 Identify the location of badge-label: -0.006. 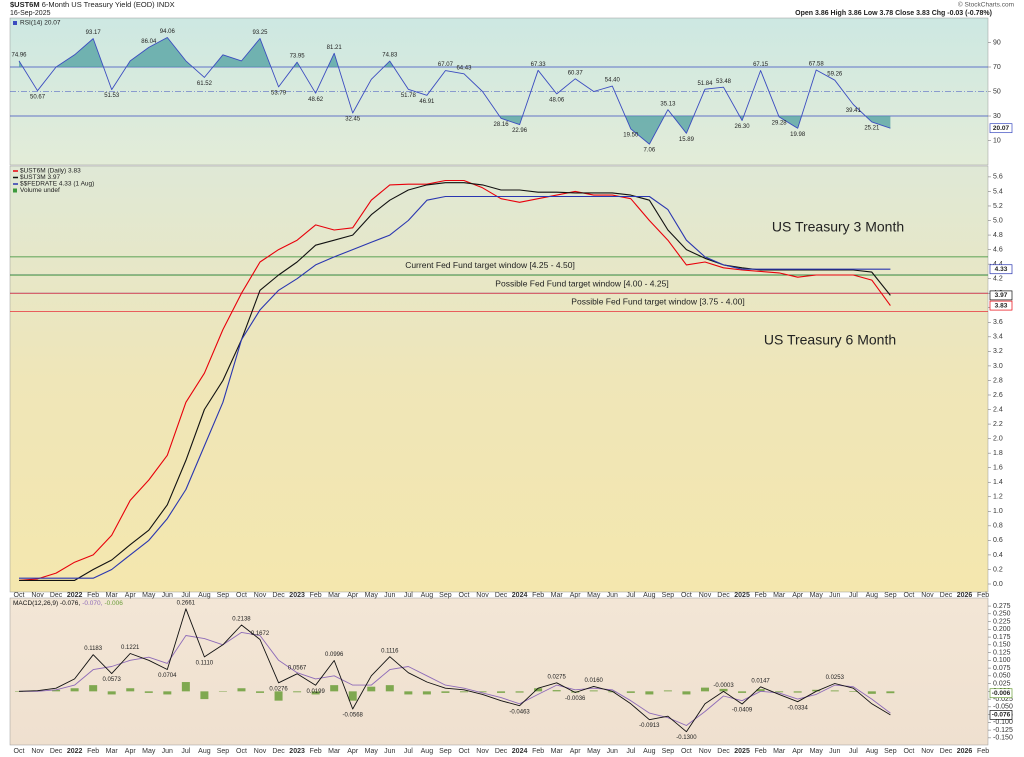
(1001, 693).